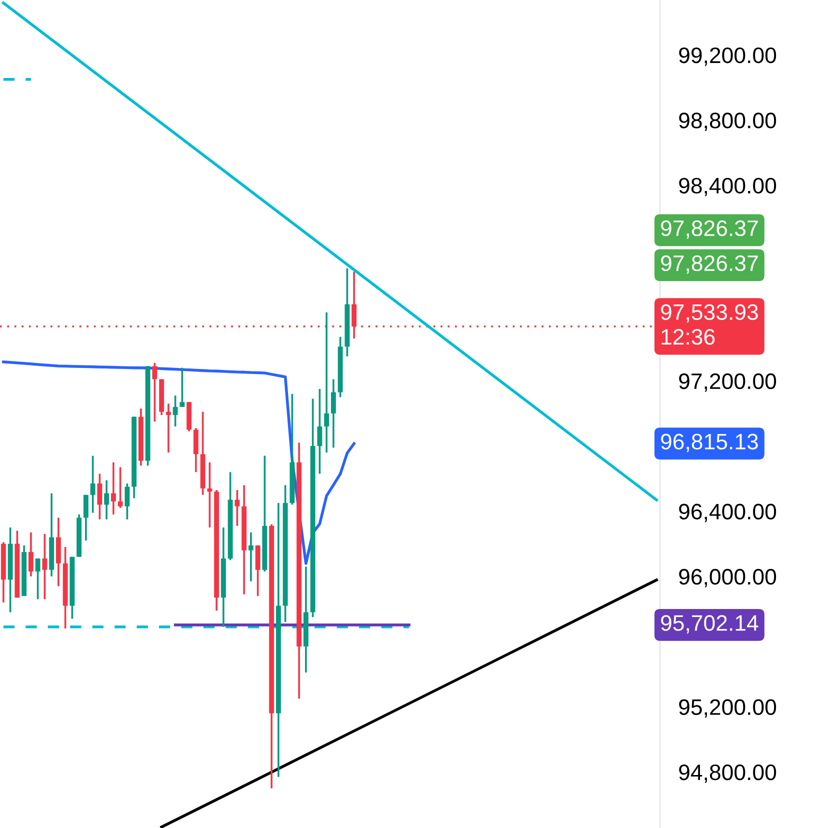  What do you see at coordinates (727, 121) in the screenshot?
I see `y-tick-label: 98,800.00` at bounding box center [727, 121].